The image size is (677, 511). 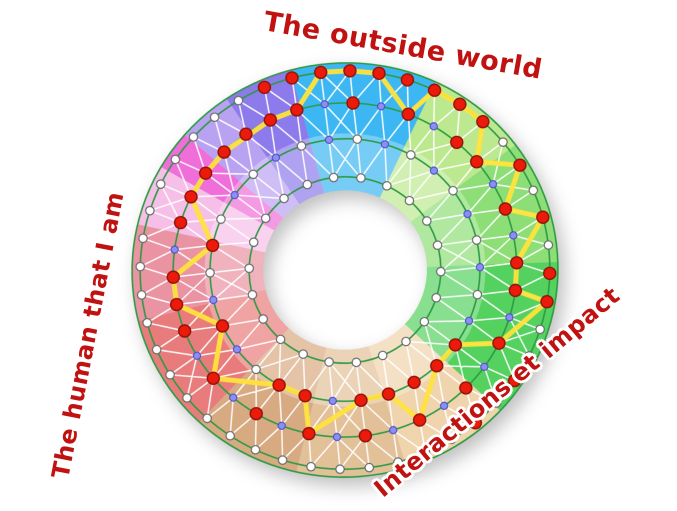 I want to click on sector-green-mid, so click(x=481, y=210).